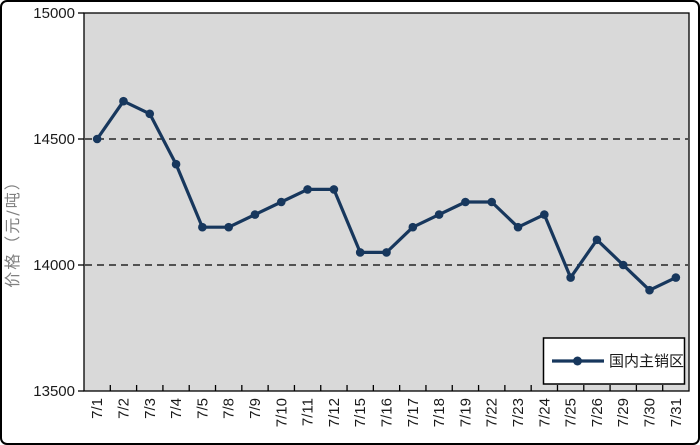 The image size is (700, 445). I want to click on y-axis-ticks, so click(81, 202).